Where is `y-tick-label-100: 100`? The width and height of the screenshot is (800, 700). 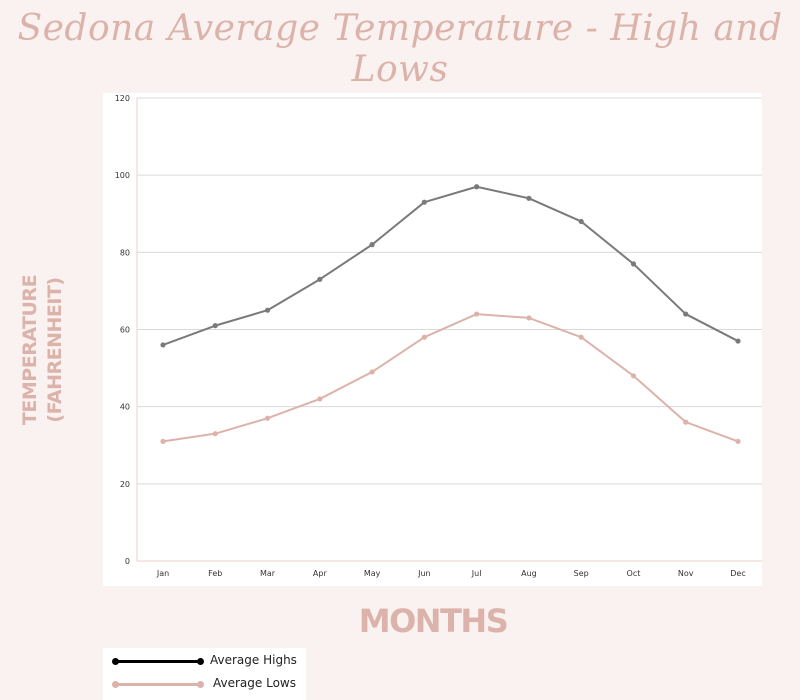
y-tick-label-100: 100 is located at coordinates (122, 175).